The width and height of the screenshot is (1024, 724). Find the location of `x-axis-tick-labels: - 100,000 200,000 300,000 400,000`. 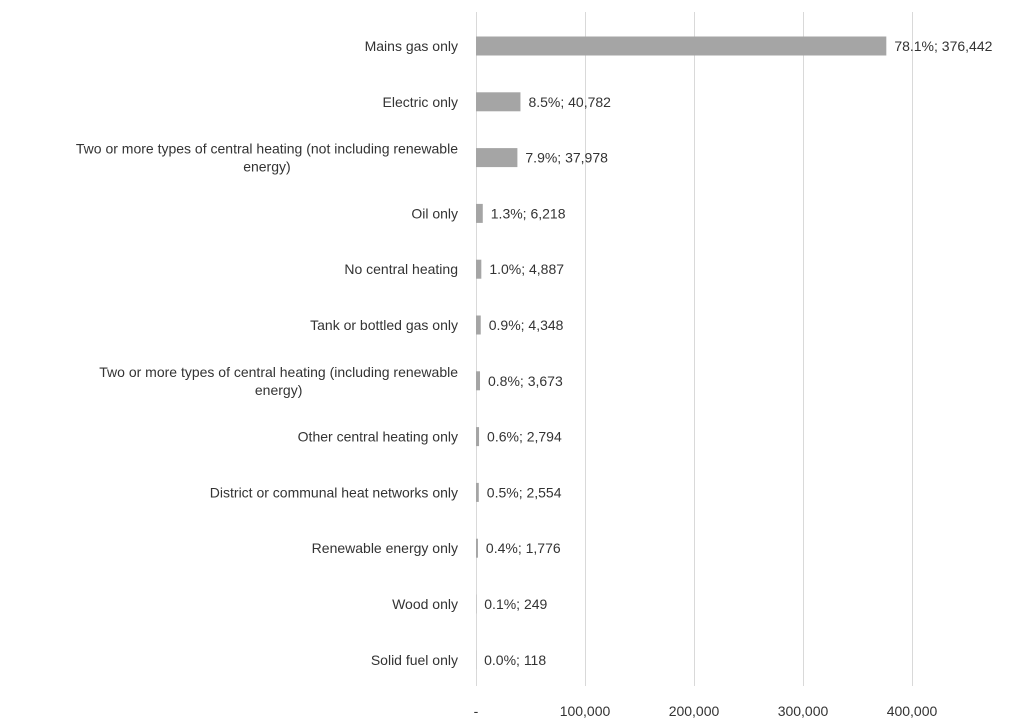

x-axis-tick-labels: - 100,000 200,000 300,000 400,000 is located at coordinates (706, 711).